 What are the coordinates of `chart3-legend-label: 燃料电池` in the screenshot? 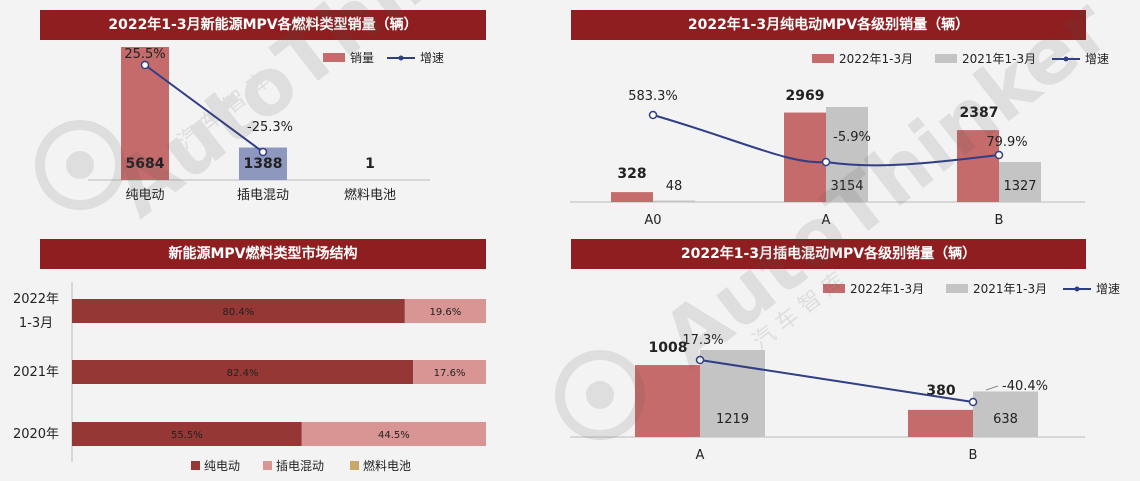 It's located at (387, 465).